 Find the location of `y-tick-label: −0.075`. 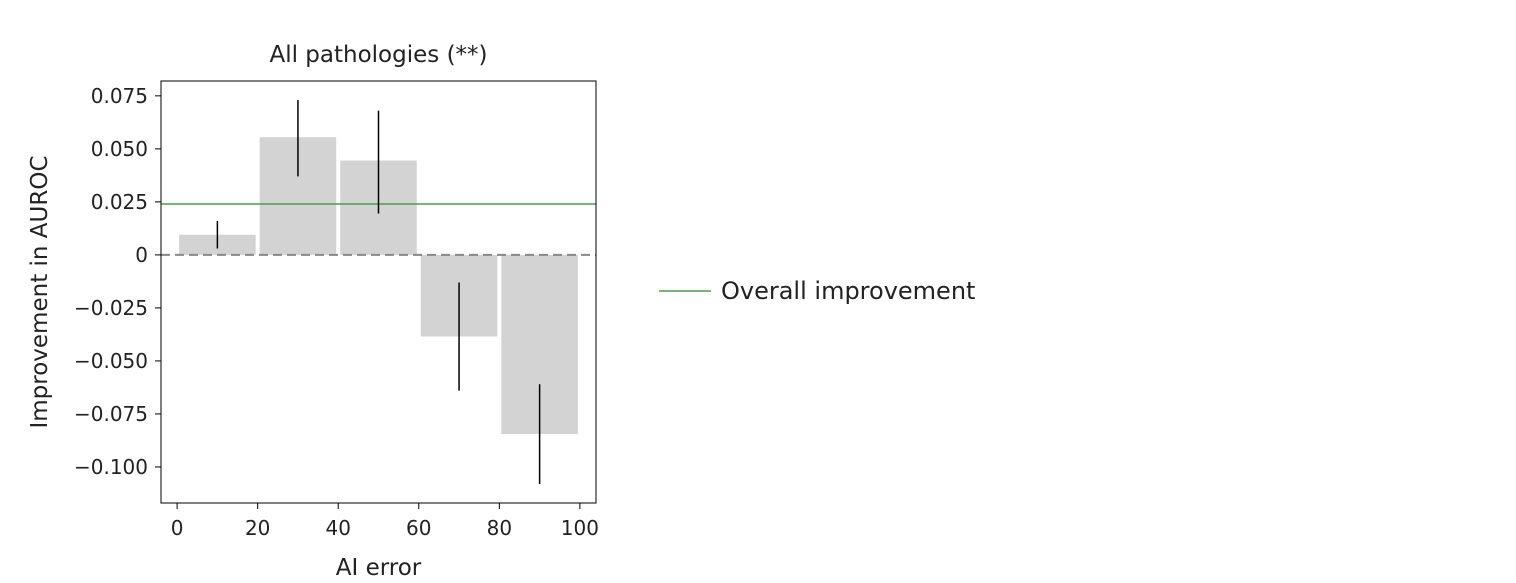

y-tick-label: −0.075 is located at coordinates (111, 414).